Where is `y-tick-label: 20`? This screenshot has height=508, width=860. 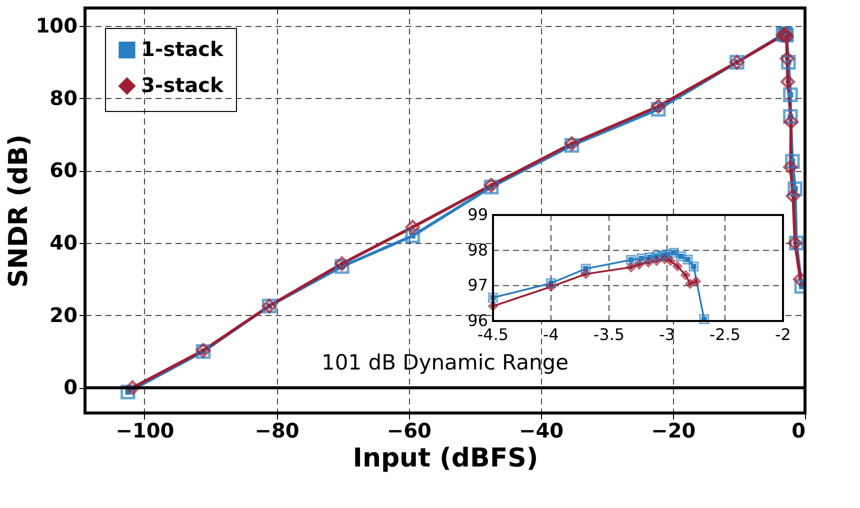
y-tick-label: 20 is located at coordinates (64, 314).